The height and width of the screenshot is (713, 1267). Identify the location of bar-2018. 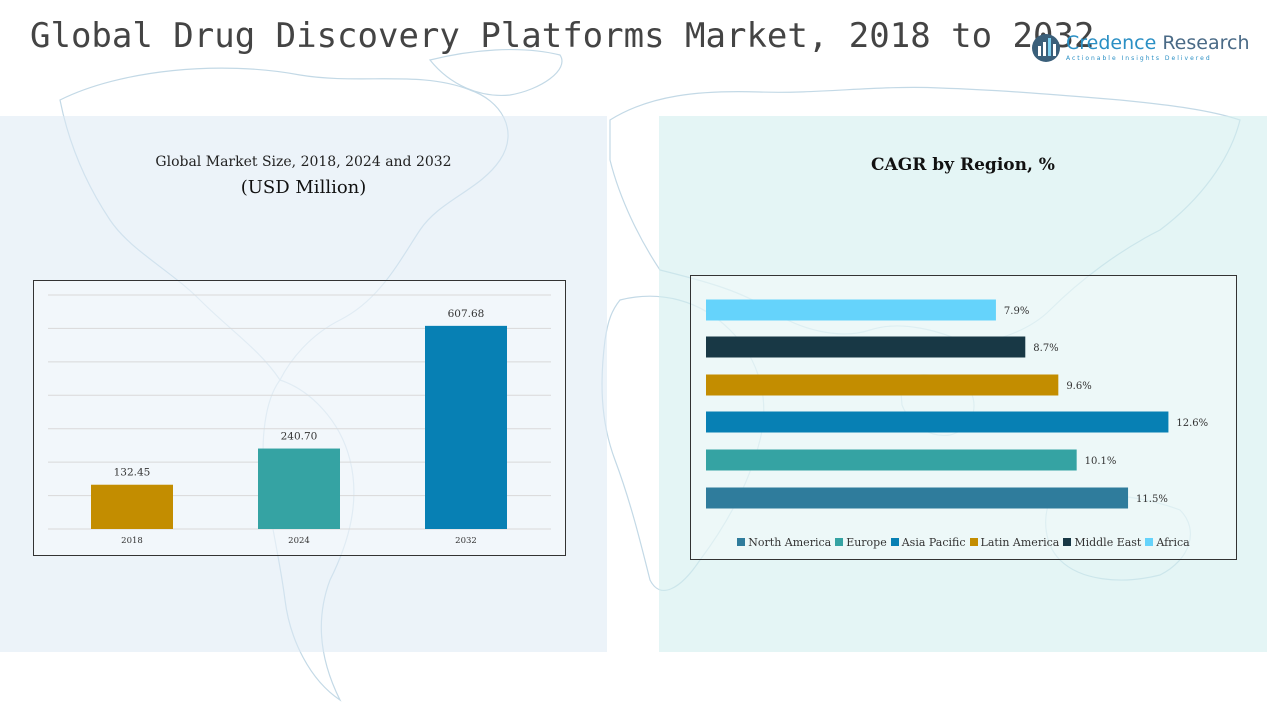
(132, 506).